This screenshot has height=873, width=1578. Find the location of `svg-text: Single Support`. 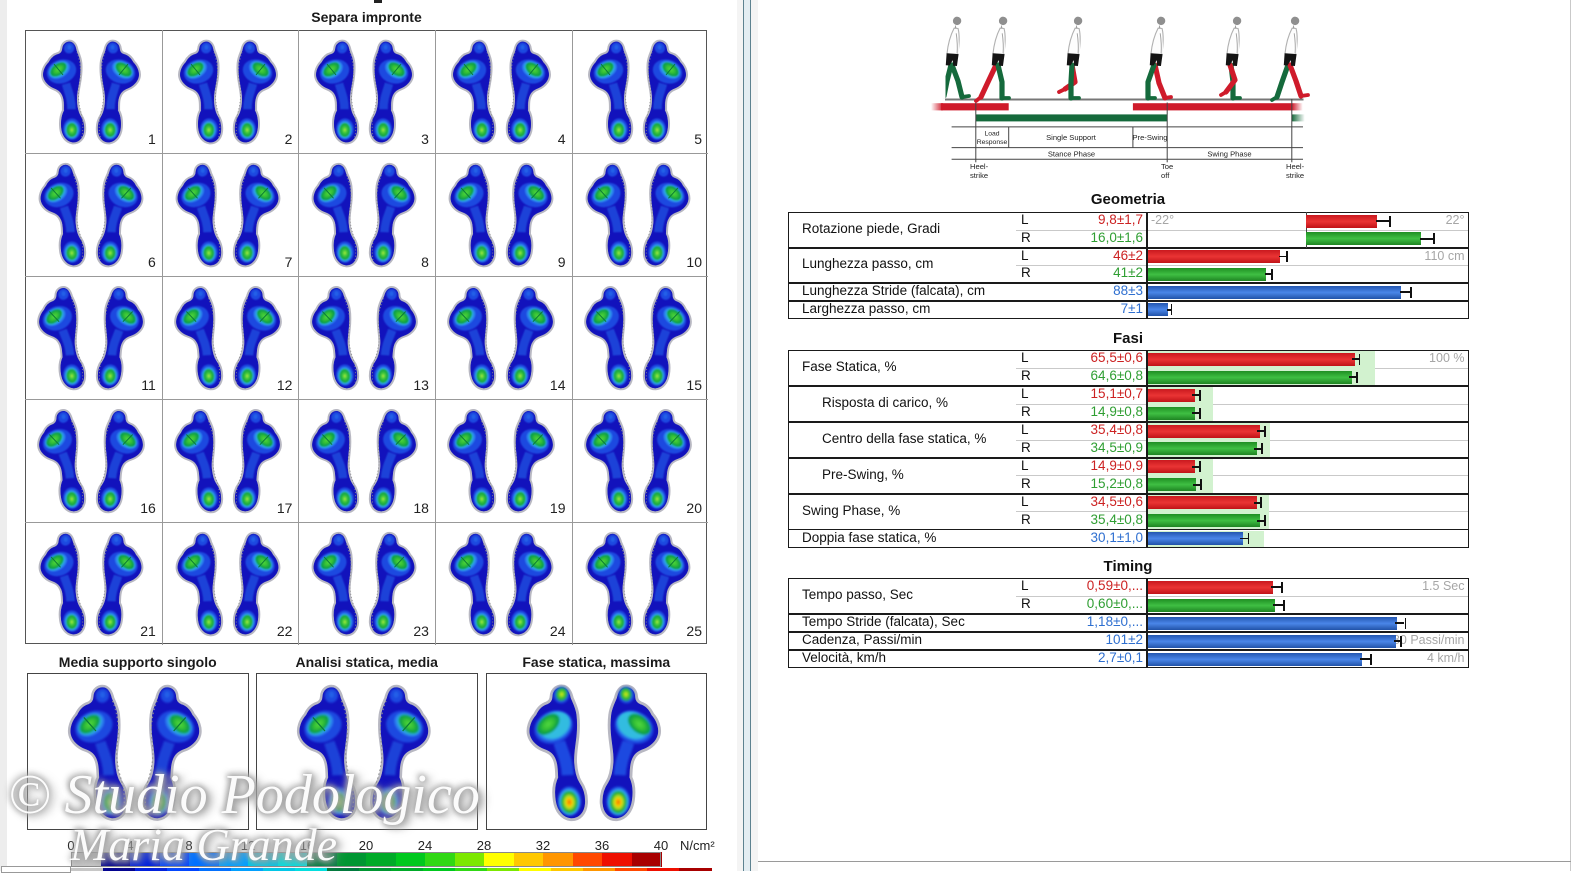

svg-text: Single Support is located at coordinates (1071, 137).